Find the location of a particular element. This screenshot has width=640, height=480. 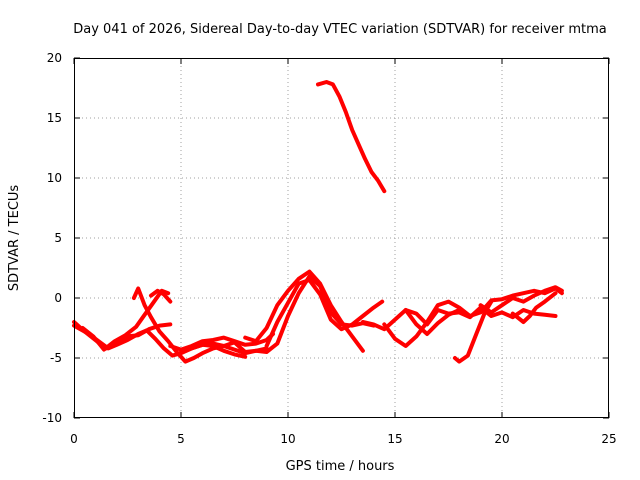

y-tick-label: 10 is located at coordinates (54, 178).